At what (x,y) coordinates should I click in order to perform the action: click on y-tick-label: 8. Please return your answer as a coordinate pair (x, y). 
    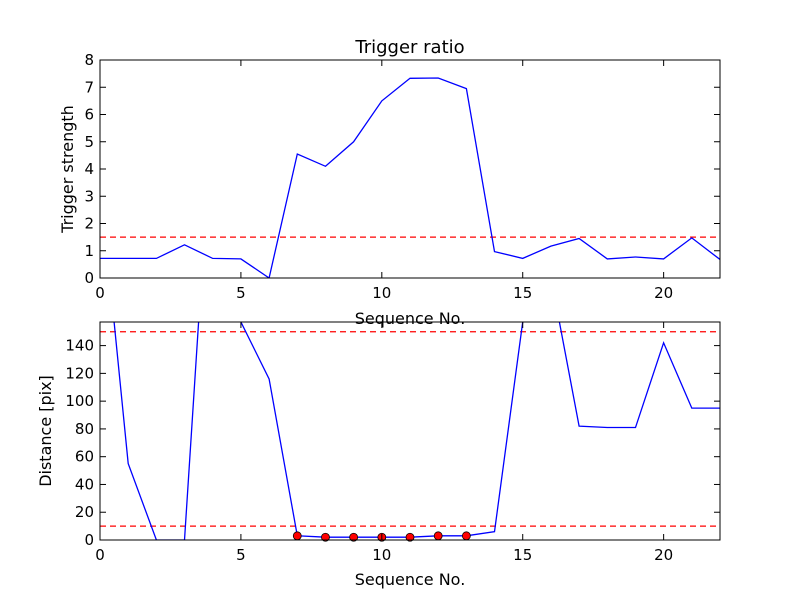
    Looking at the image, I should click on (89, 60).